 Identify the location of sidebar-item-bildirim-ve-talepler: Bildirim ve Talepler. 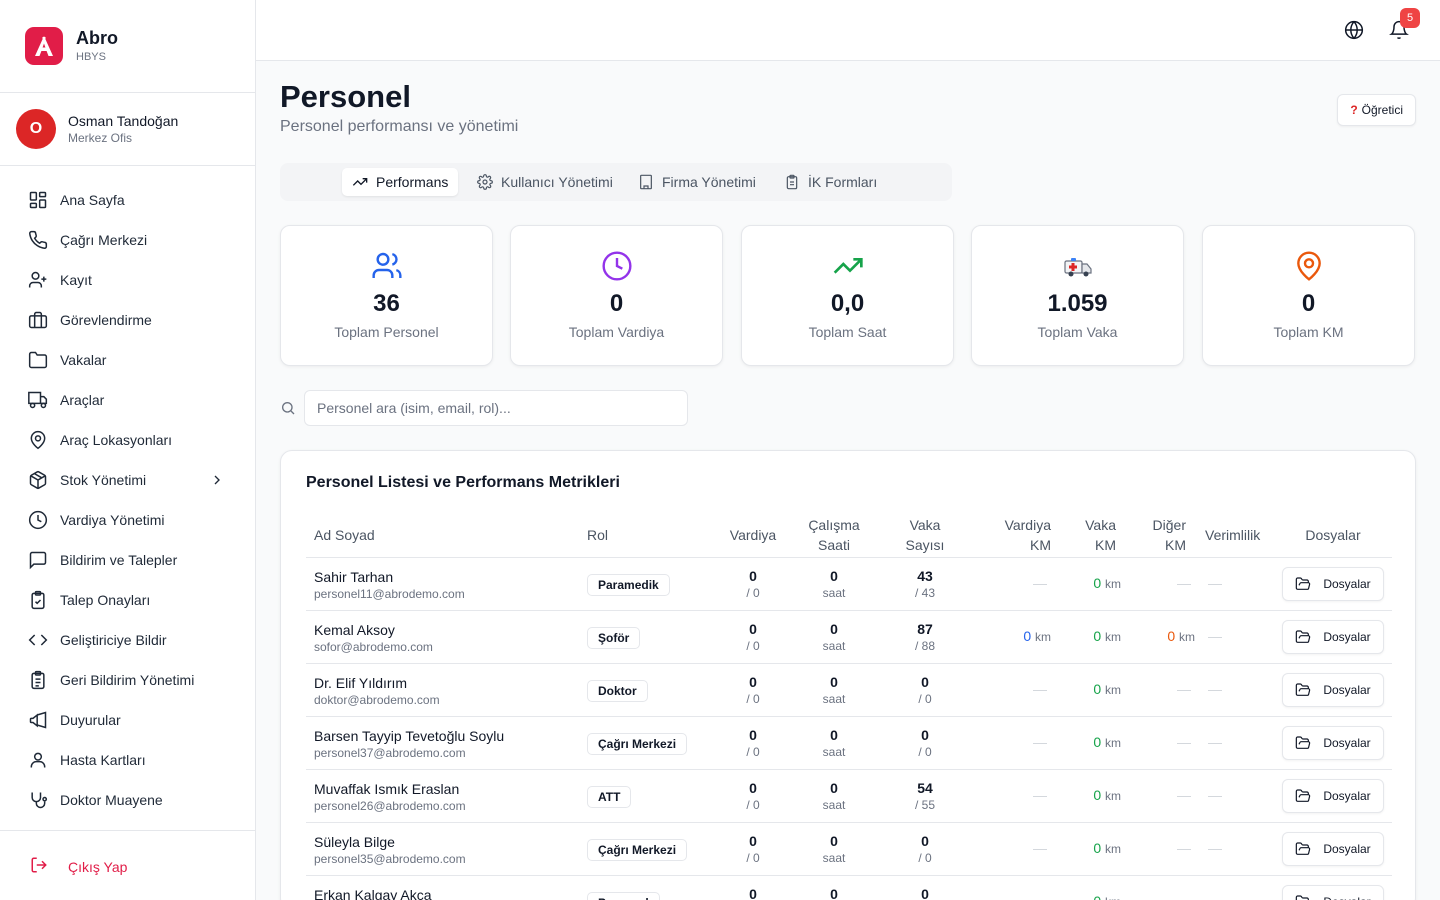
(127, 560).